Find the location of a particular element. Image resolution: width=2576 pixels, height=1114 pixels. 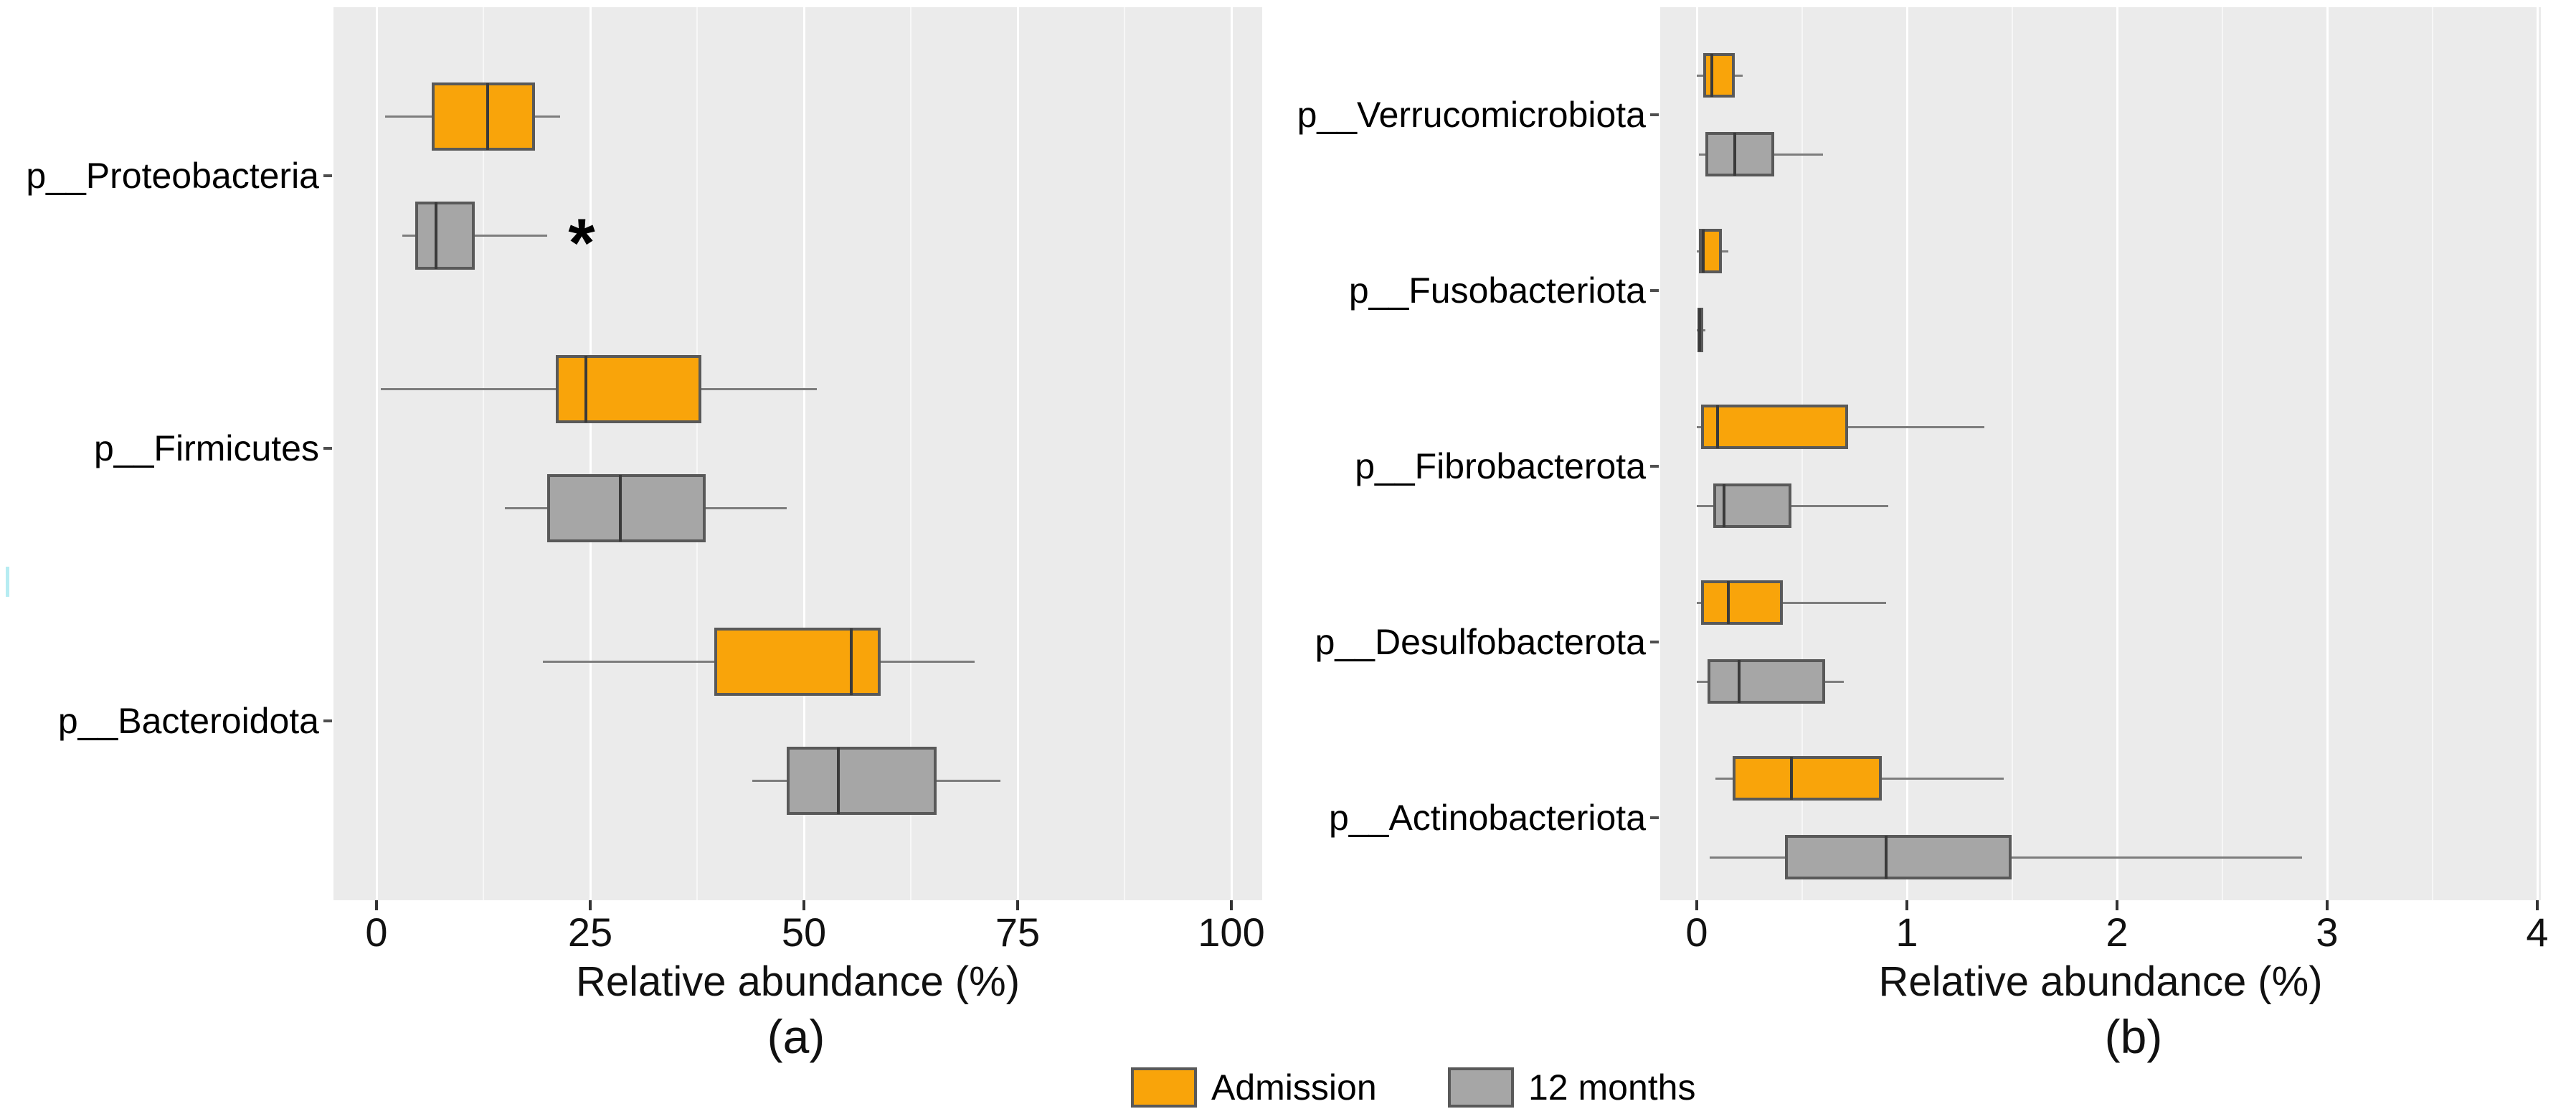

boxplot-box-b-p-desulfobacterota-admission is located at coordinates (1742, 602).